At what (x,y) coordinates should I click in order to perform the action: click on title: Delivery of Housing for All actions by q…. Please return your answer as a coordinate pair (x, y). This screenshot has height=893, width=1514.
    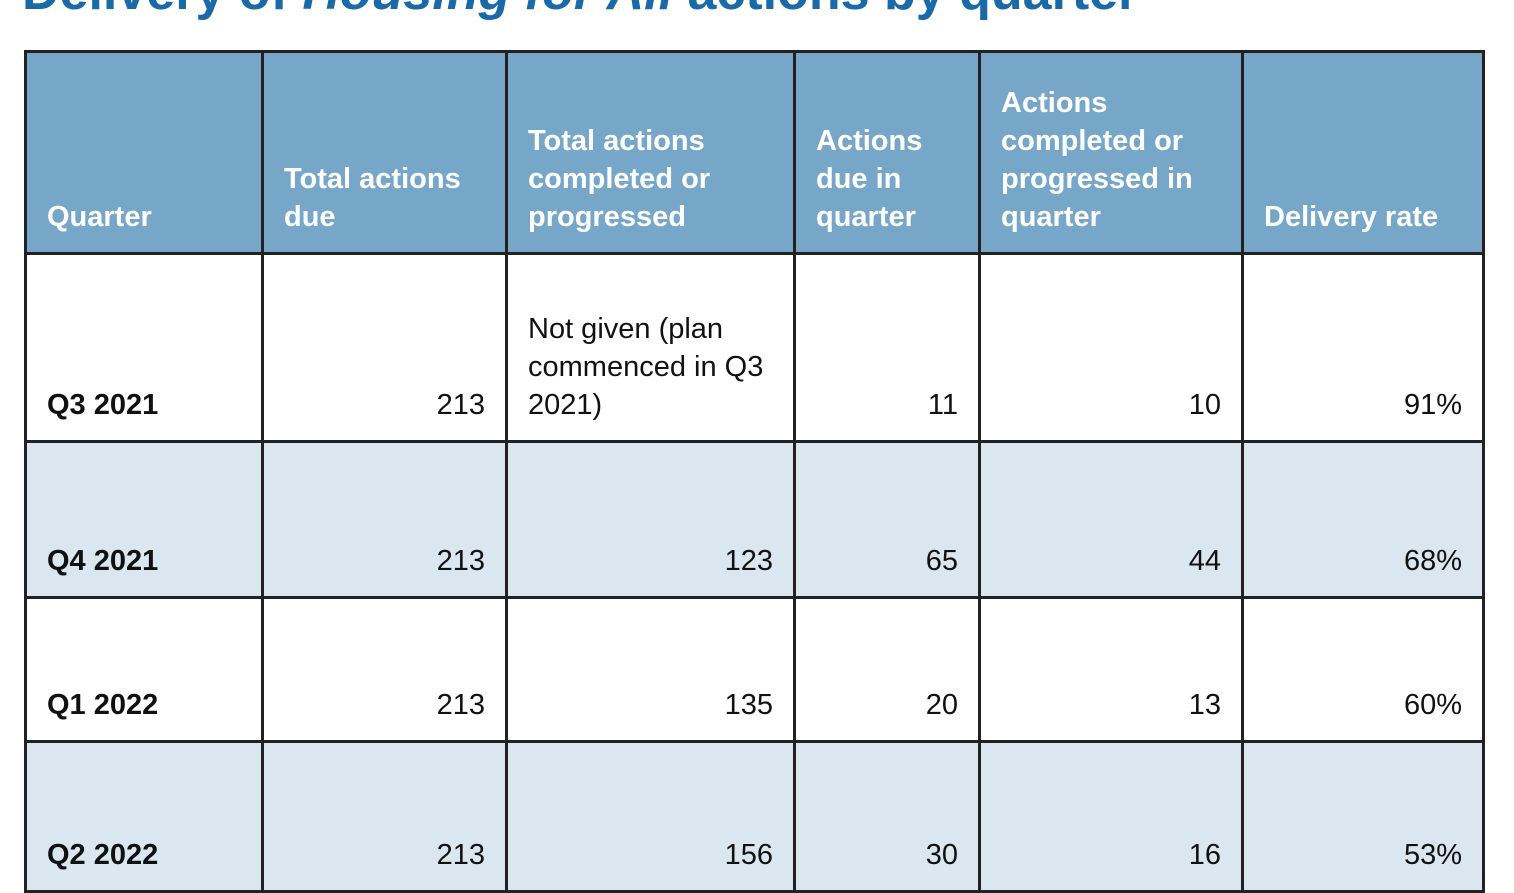
    Looking at the image, I should click on (580, 11).